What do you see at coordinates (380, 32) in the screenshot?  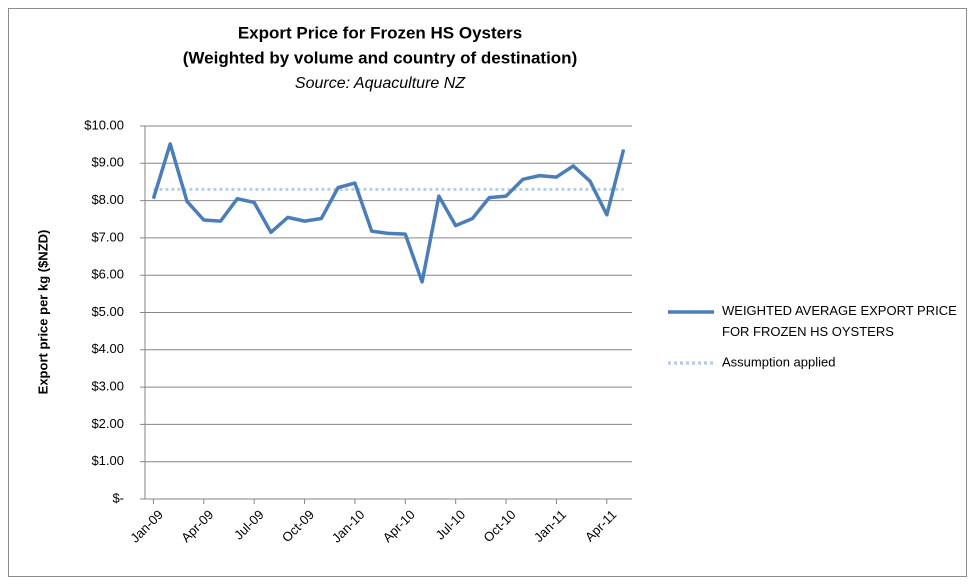 I see `chart-title: Export Price for Frozen HS Oysters` at bounding box center [380, 32].